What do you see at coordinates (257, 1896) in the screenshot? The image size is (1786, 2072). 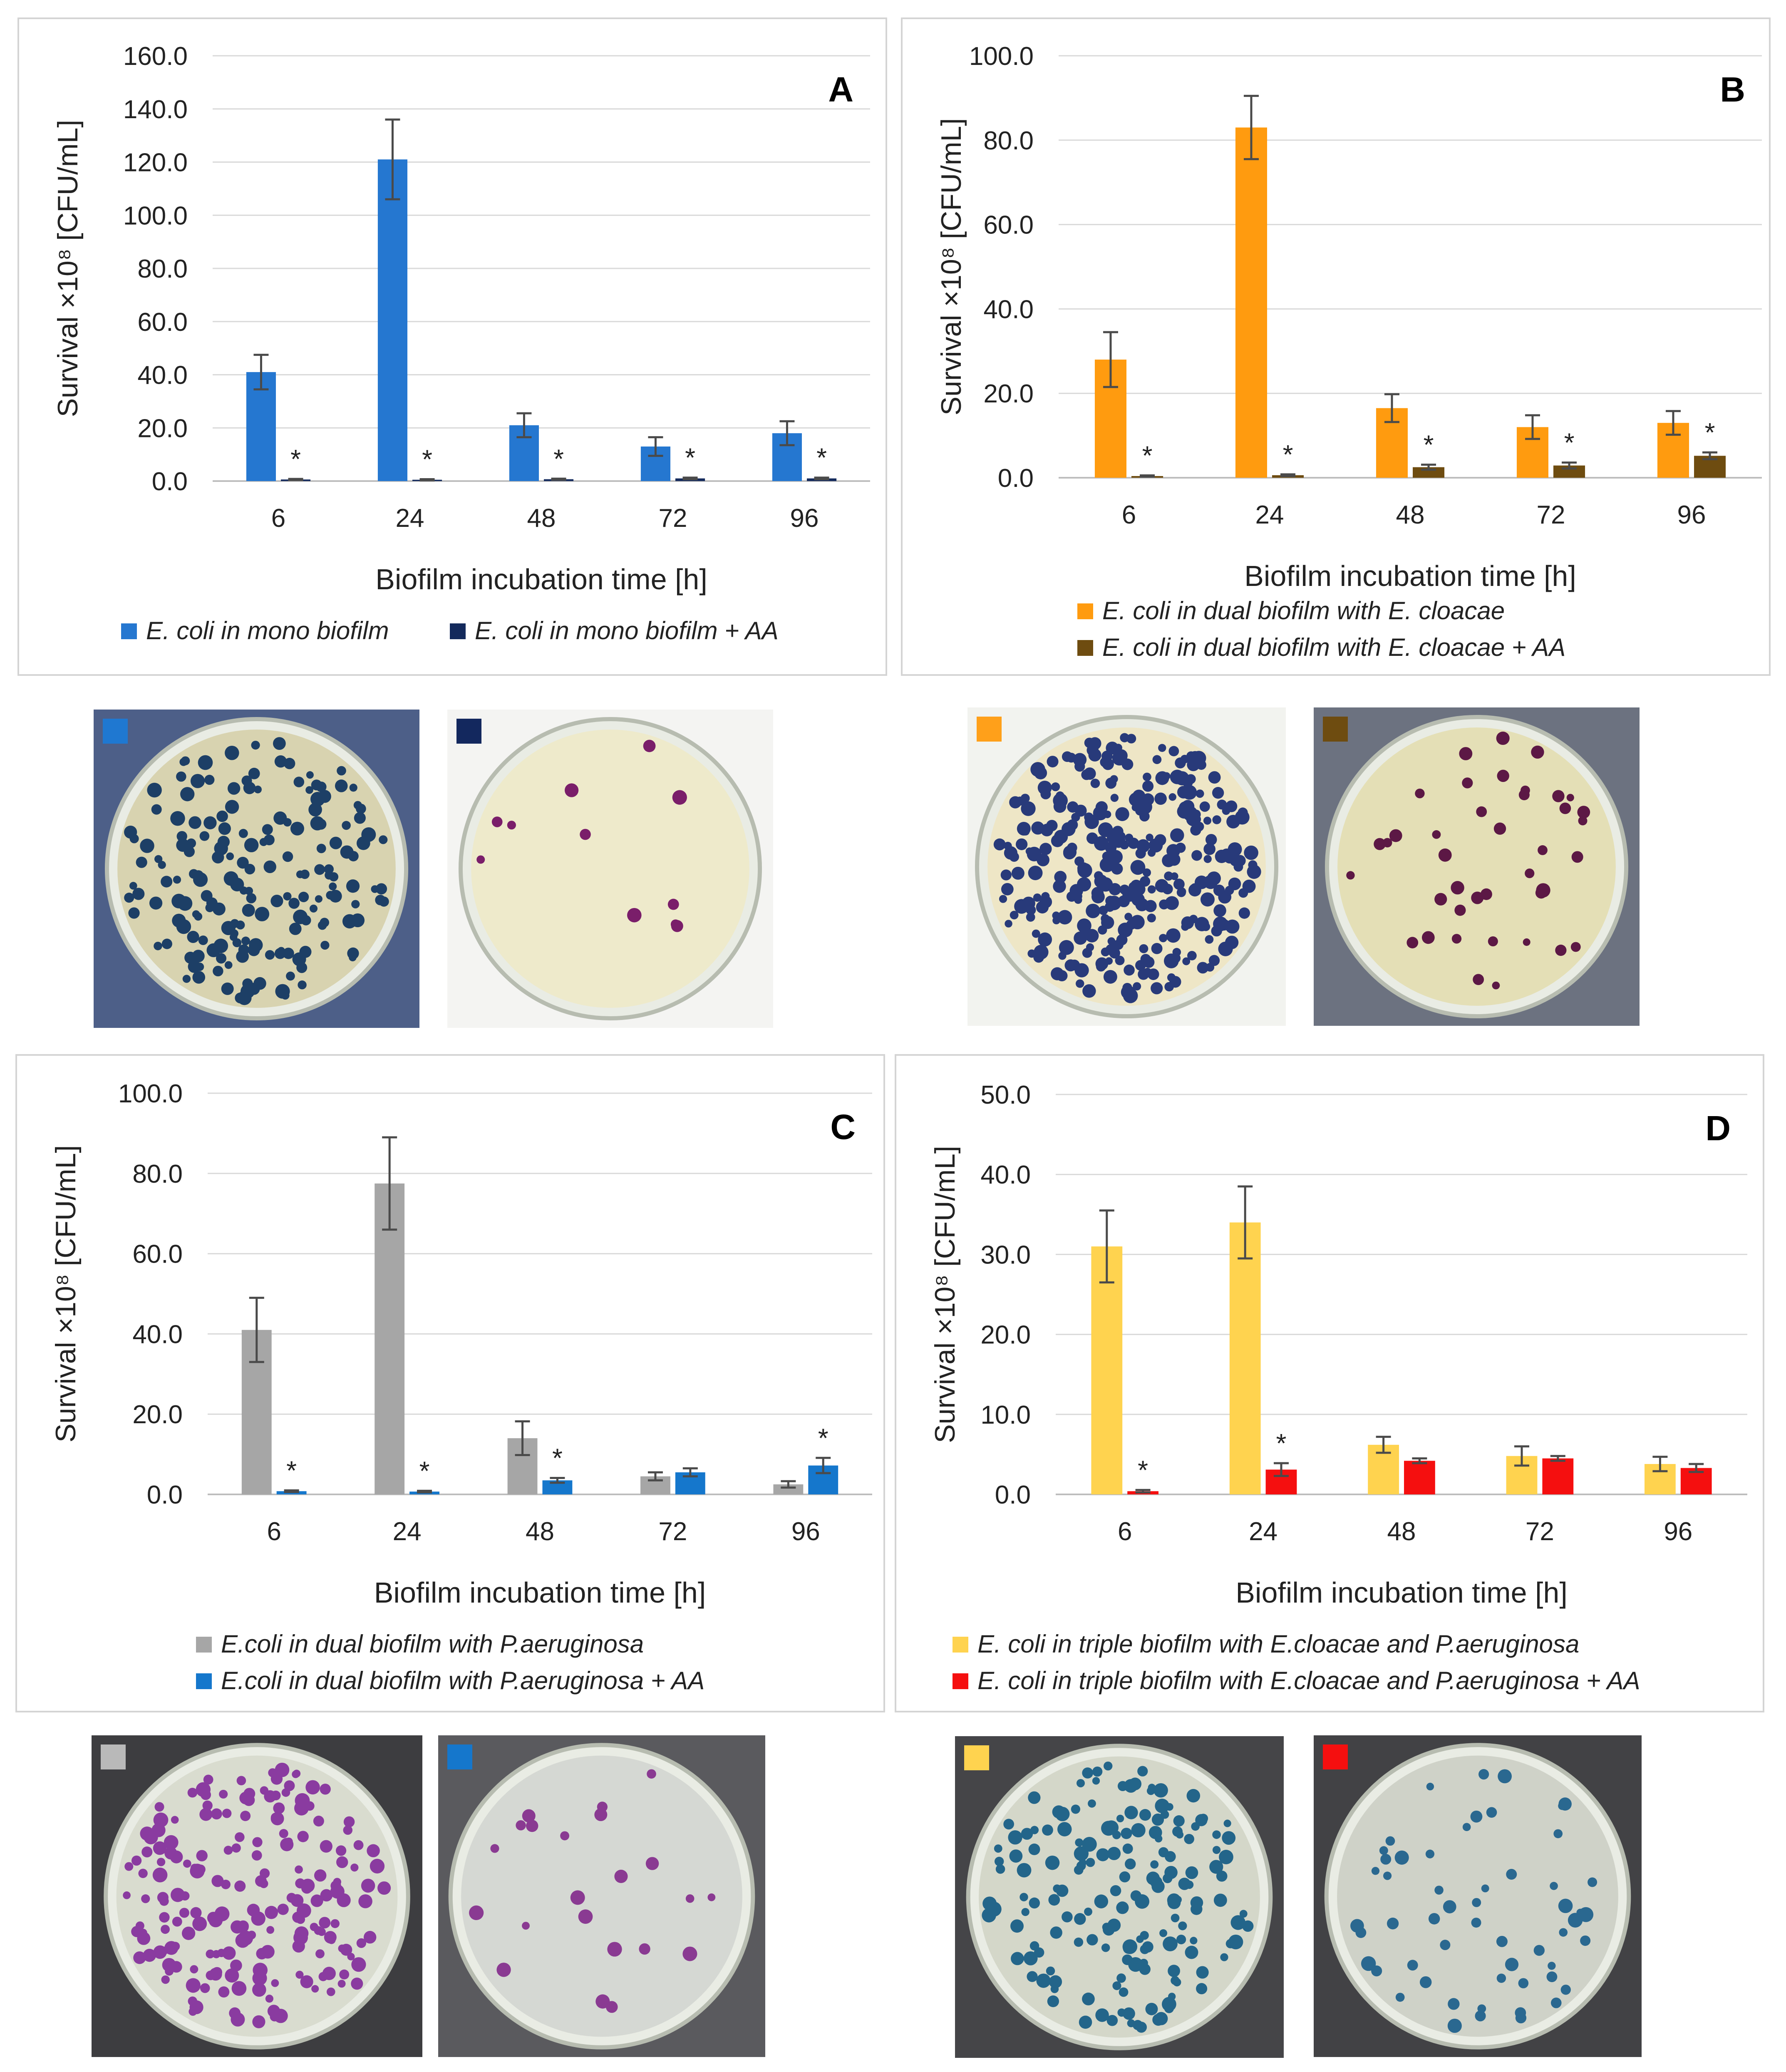 I see `agar-medium` at bounding box center [257, 1896].